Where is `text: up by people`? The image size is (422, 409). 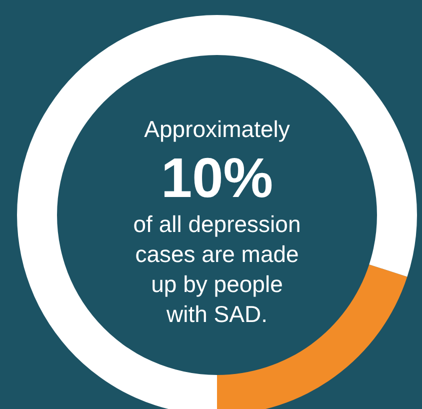
text: up by people is located at coordinates (217, 284).